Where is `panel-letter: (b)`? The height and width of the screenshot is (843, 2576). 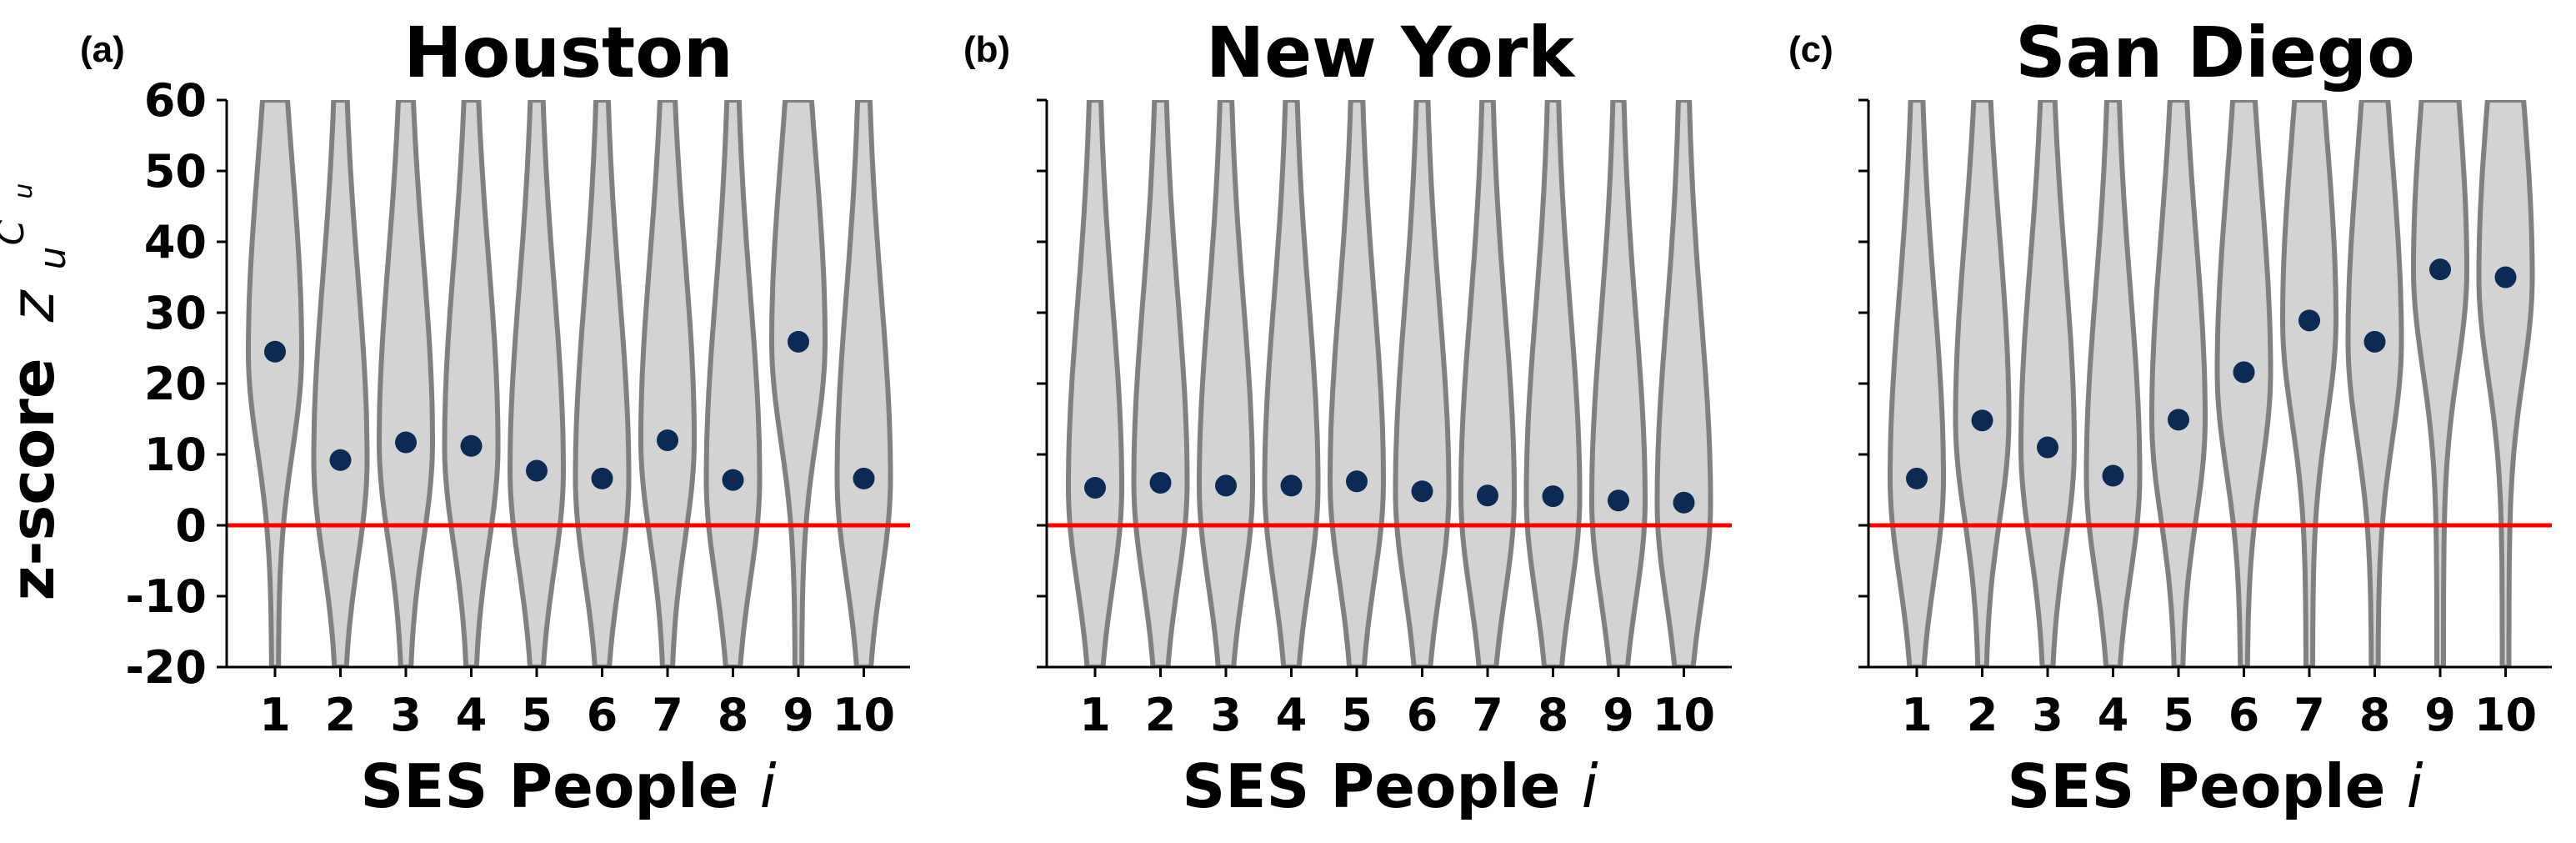
panel-letter: (b) is located at coordinates (986, 49).